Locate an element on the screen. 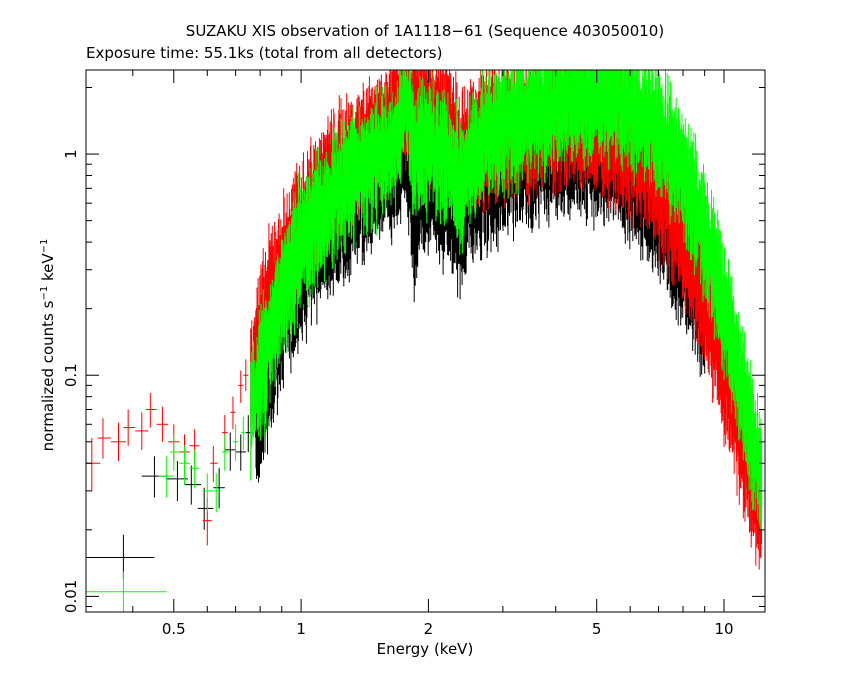 The width and height of the screenshot is (850, 680). x-tick-label: 0.5 is located at coordinates (174, 629).